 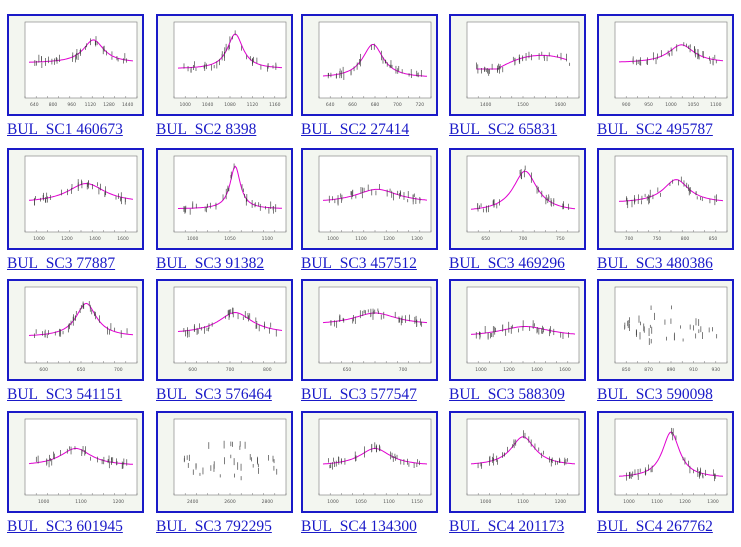 What do you see at coordinates (230, 64) in the screenshot?
I see `lightcurve-plot: 1000 1040 1080 1120 1160` at bounding box center [230, 64].